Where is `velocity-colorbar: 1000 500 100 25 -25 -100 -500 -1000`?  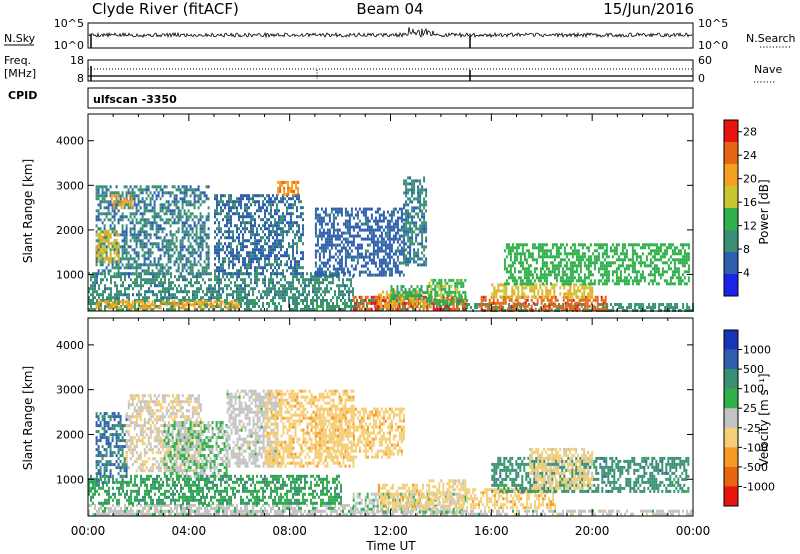
velocity-colorbar: 1000 500 100 25 -25 -100 -500 -1000 is located at coordinates (749, 418).